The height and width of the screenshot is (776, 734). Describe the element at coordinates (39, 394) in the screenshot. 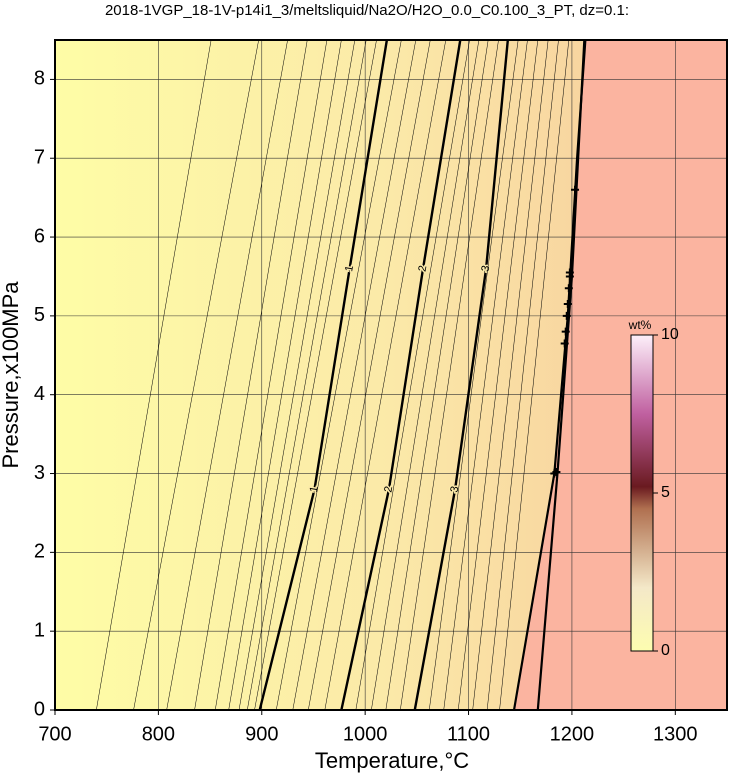

I see `y-tick-label: 4` at that location.